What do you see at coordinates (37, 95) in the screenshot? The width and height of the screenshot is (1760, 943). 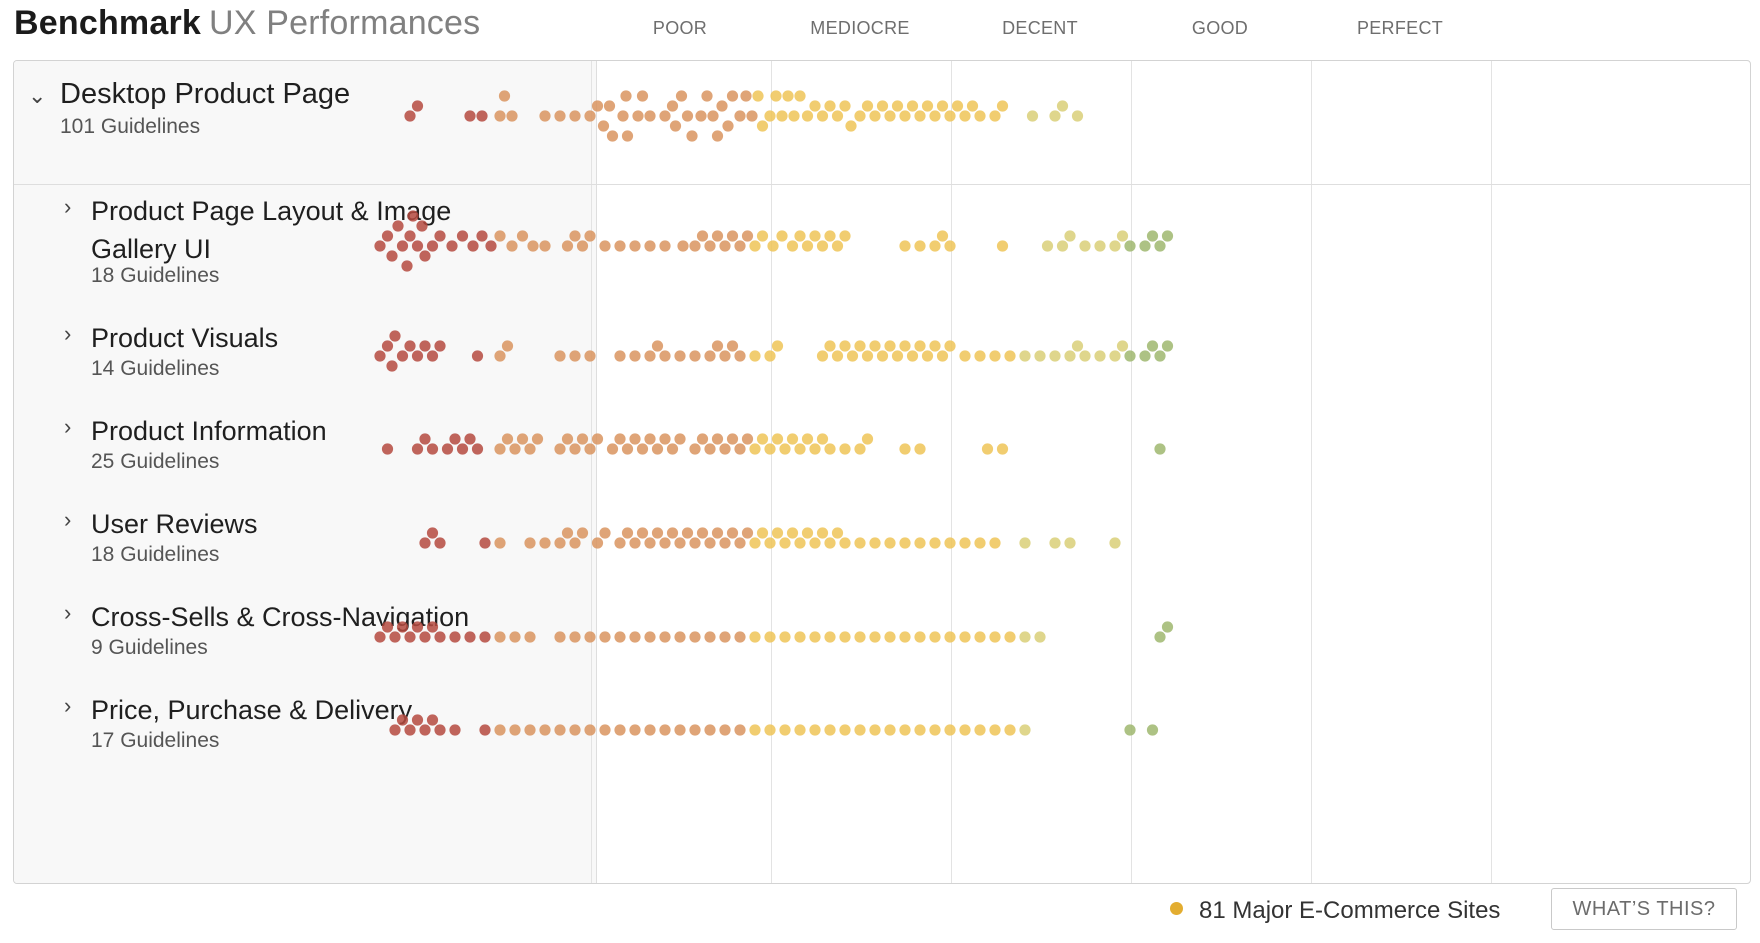 I see `chevron-down-icon: ⌄` at bounding box center [37, 95].